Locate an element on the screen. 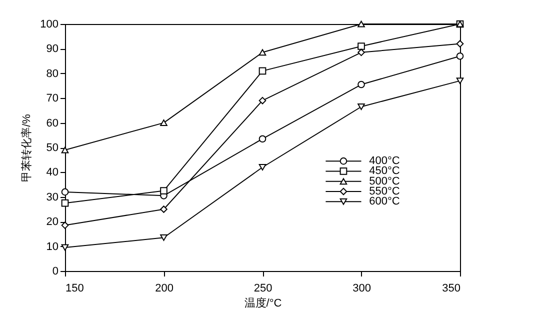 This screenshot has height=326, width=537. y-tick-label: 50 is located at coordinates (52, 148).